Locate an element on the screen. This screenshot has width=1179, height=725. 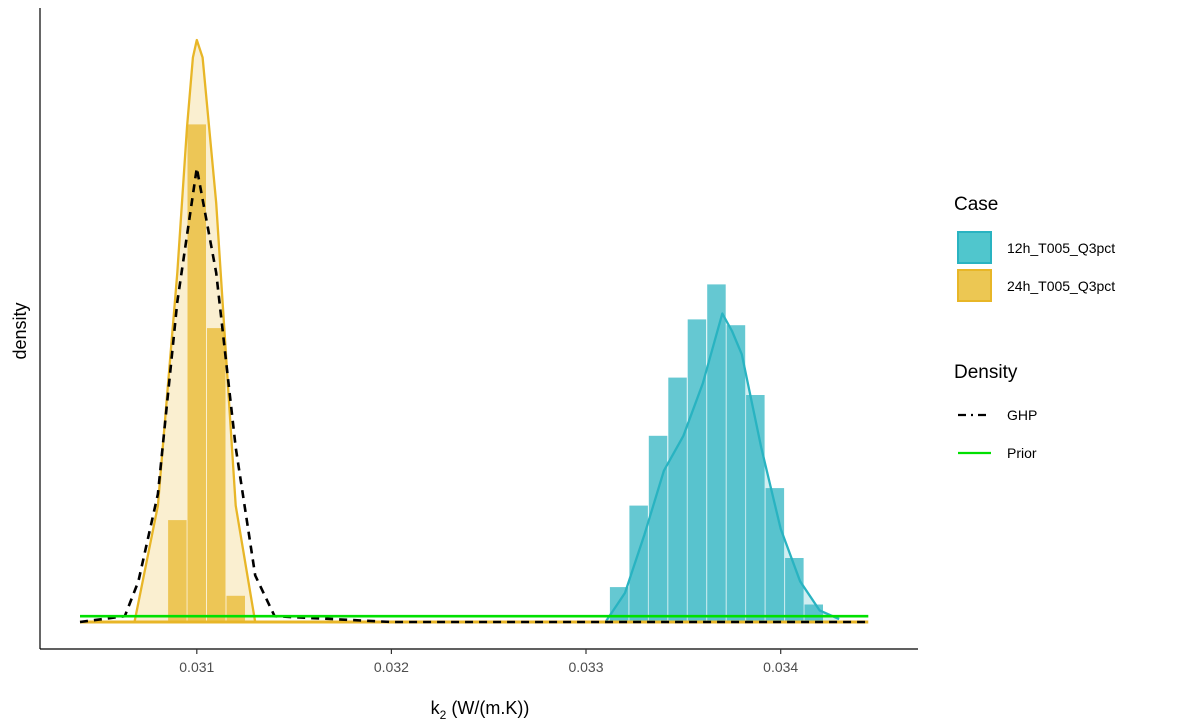
x-tick-label: 0.033 is located at coordinates (585, 667).